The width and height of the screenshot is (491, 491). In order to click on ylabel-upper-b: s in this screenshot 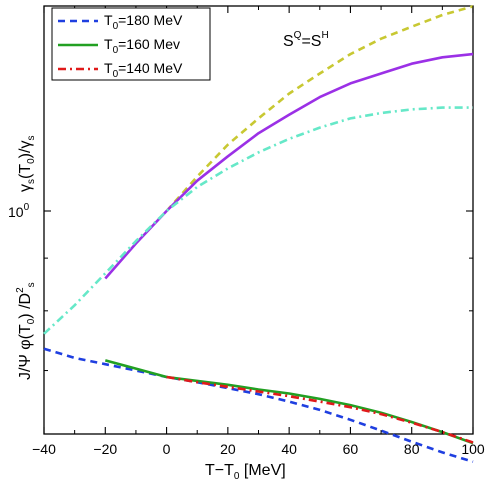, I will do `click(31, 181)`.